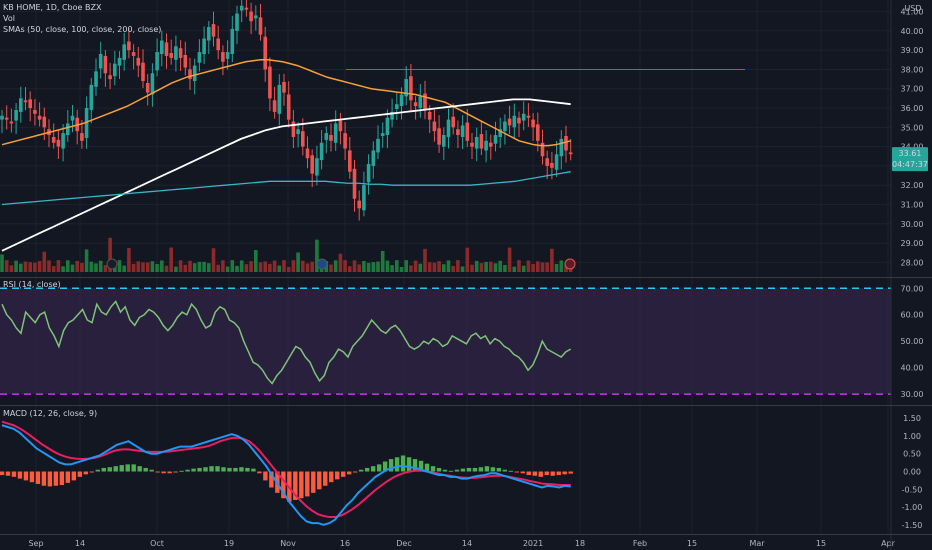 The height and width of the screenshot is (550, 932). I want to click on price-tick-label: 35.00, so click(912, 127).